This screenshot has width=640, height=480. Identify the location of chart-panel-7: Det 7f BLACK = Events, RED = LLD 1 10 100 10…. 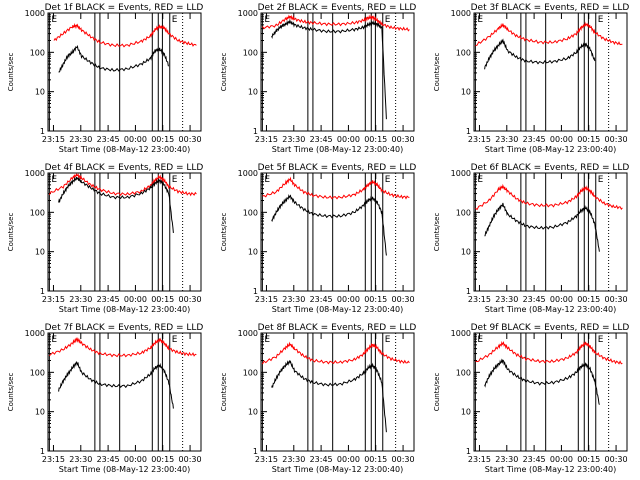
(105, 398).